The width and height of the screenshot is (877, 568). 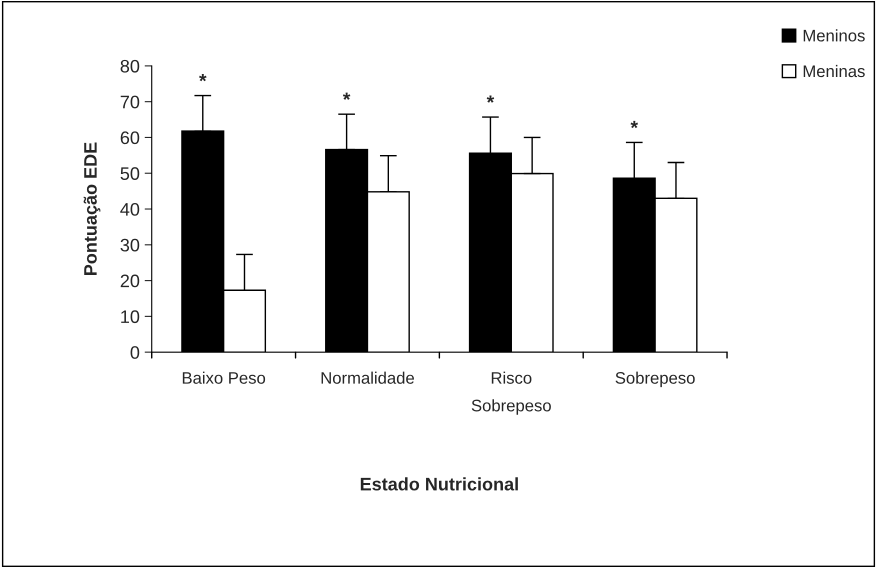 What do you see at coordinates (130, 66) in the screenshot?
I see `y-tick-label: 80` at bounding box center [130, 66].